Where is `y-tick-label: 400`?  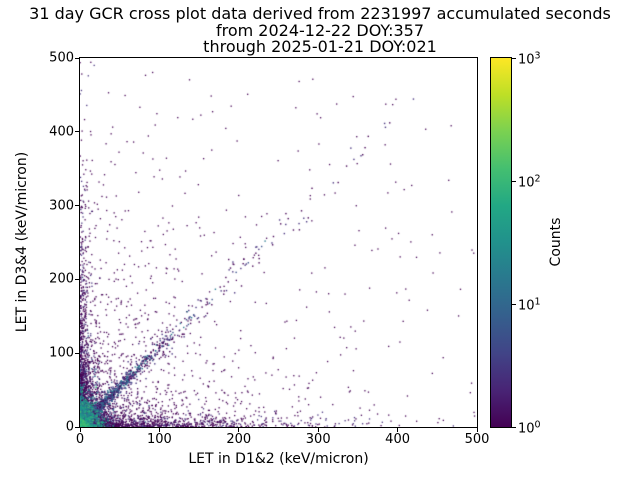 y-tick-label: 400 is located at coordinates (61, 132).